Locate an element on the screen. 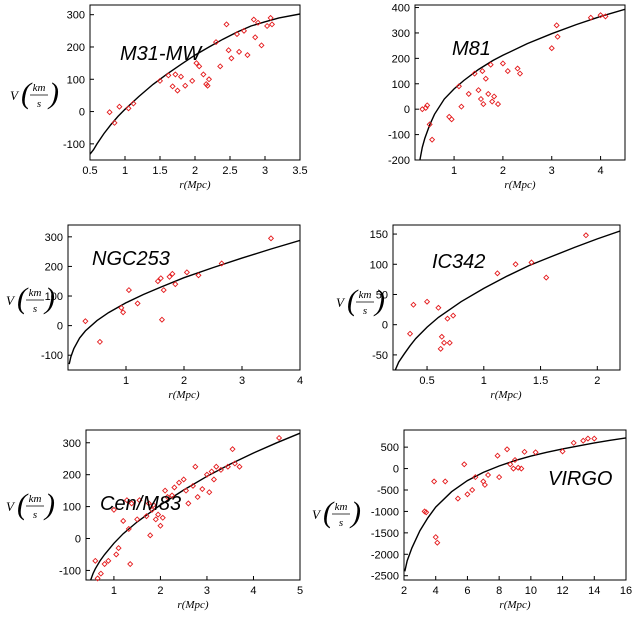 The width and height of the screenshot is (635, 617). y-tick-label: -50 is located at coordinates (380, 356).